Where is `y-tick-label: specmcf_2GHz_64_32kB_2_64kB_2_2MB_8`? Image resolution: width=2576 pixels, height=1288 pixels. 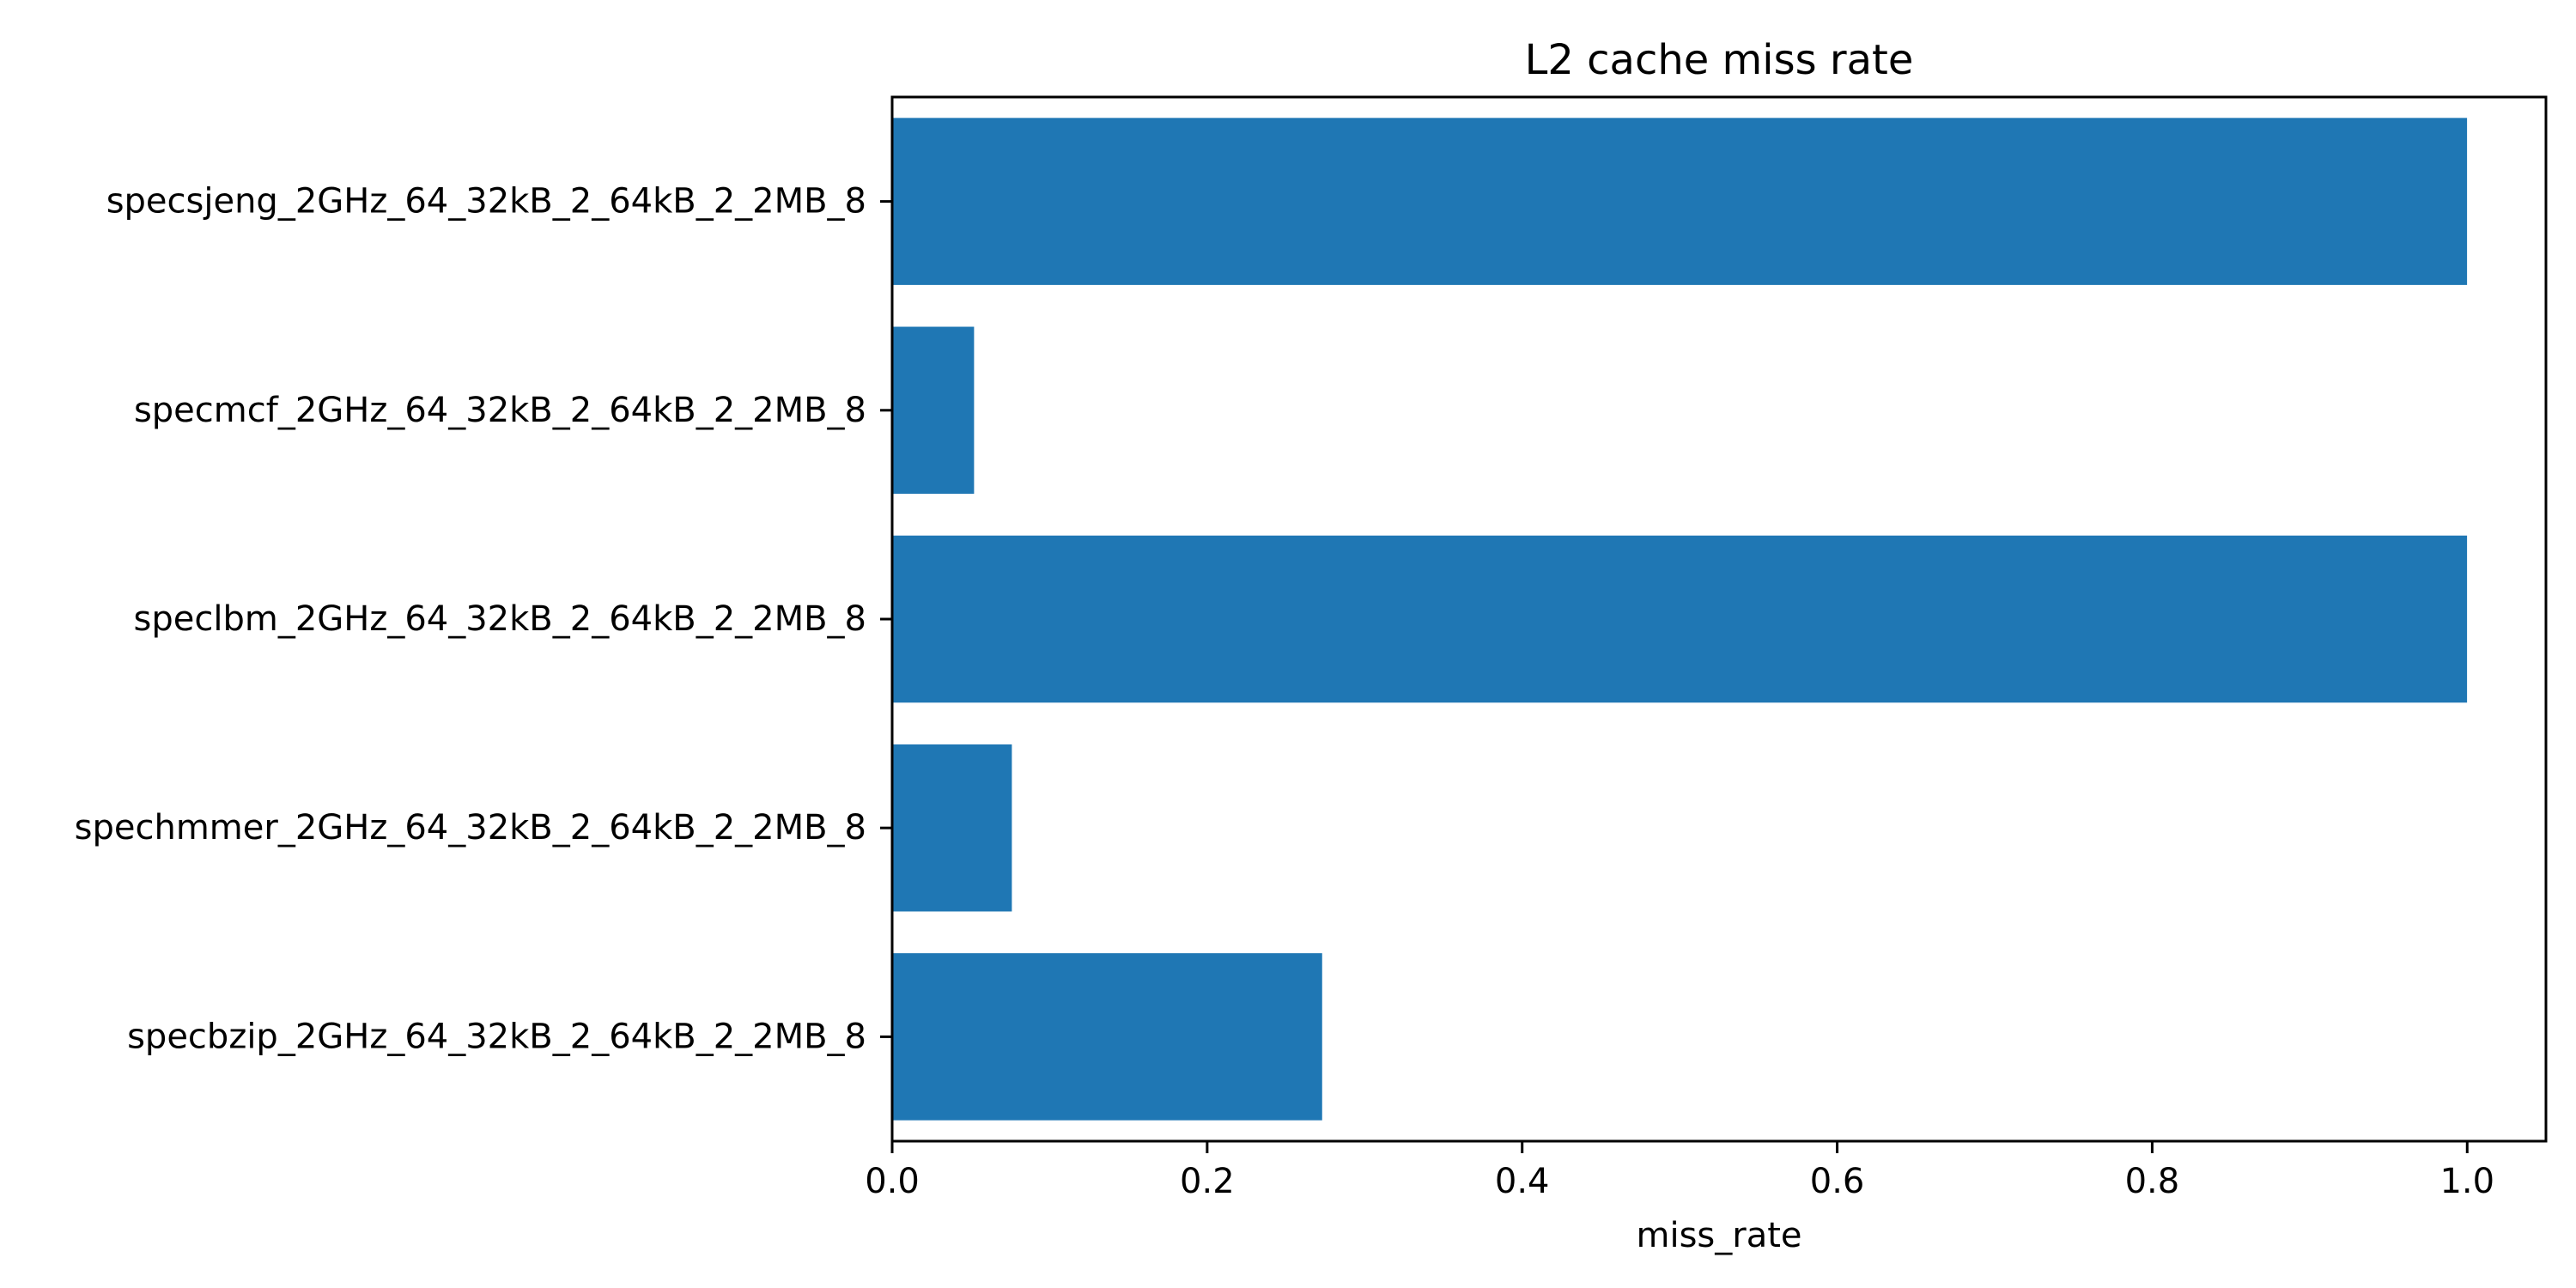
y-tick-label: specmcf_2GHz_64_32kB_2_64kB_2_2MB_8 is located at coordinates (500, 410).